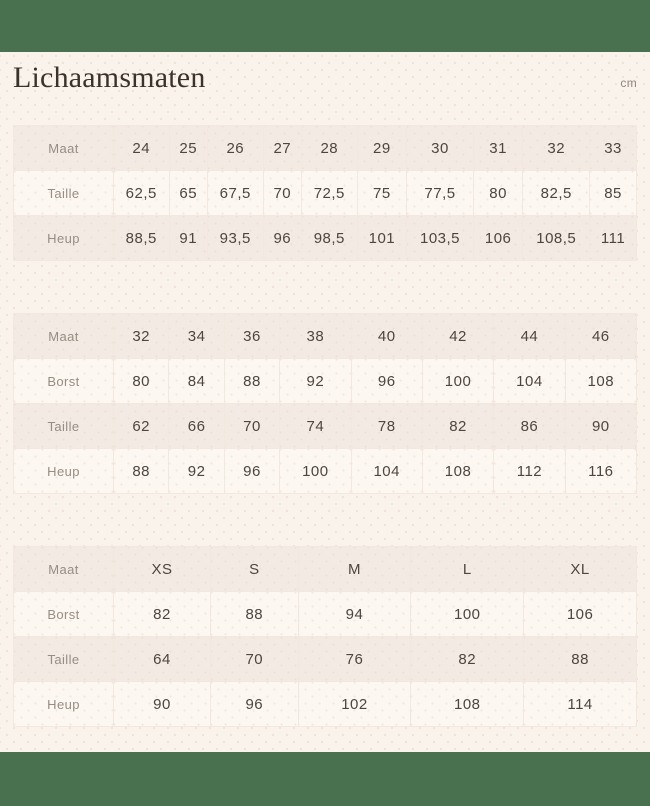 Image resolution: width=650 pixels, height=806 pixels. I want to click on size-value-cell: 98,5, so click(329, 238).